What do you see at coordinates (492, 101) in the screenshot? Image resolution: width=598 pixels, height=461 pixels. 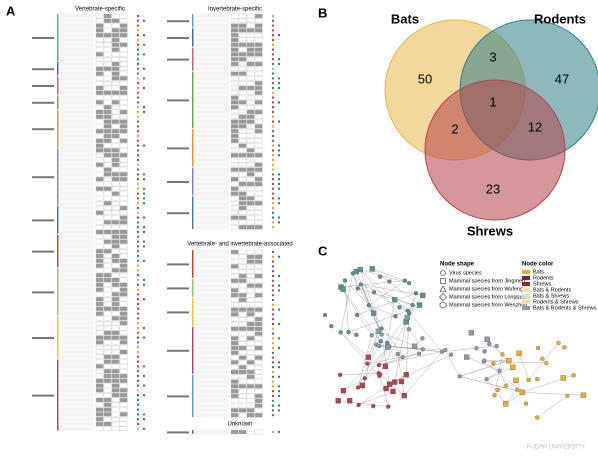 I see `venn-count: 1` at bounding box center [492, 101].